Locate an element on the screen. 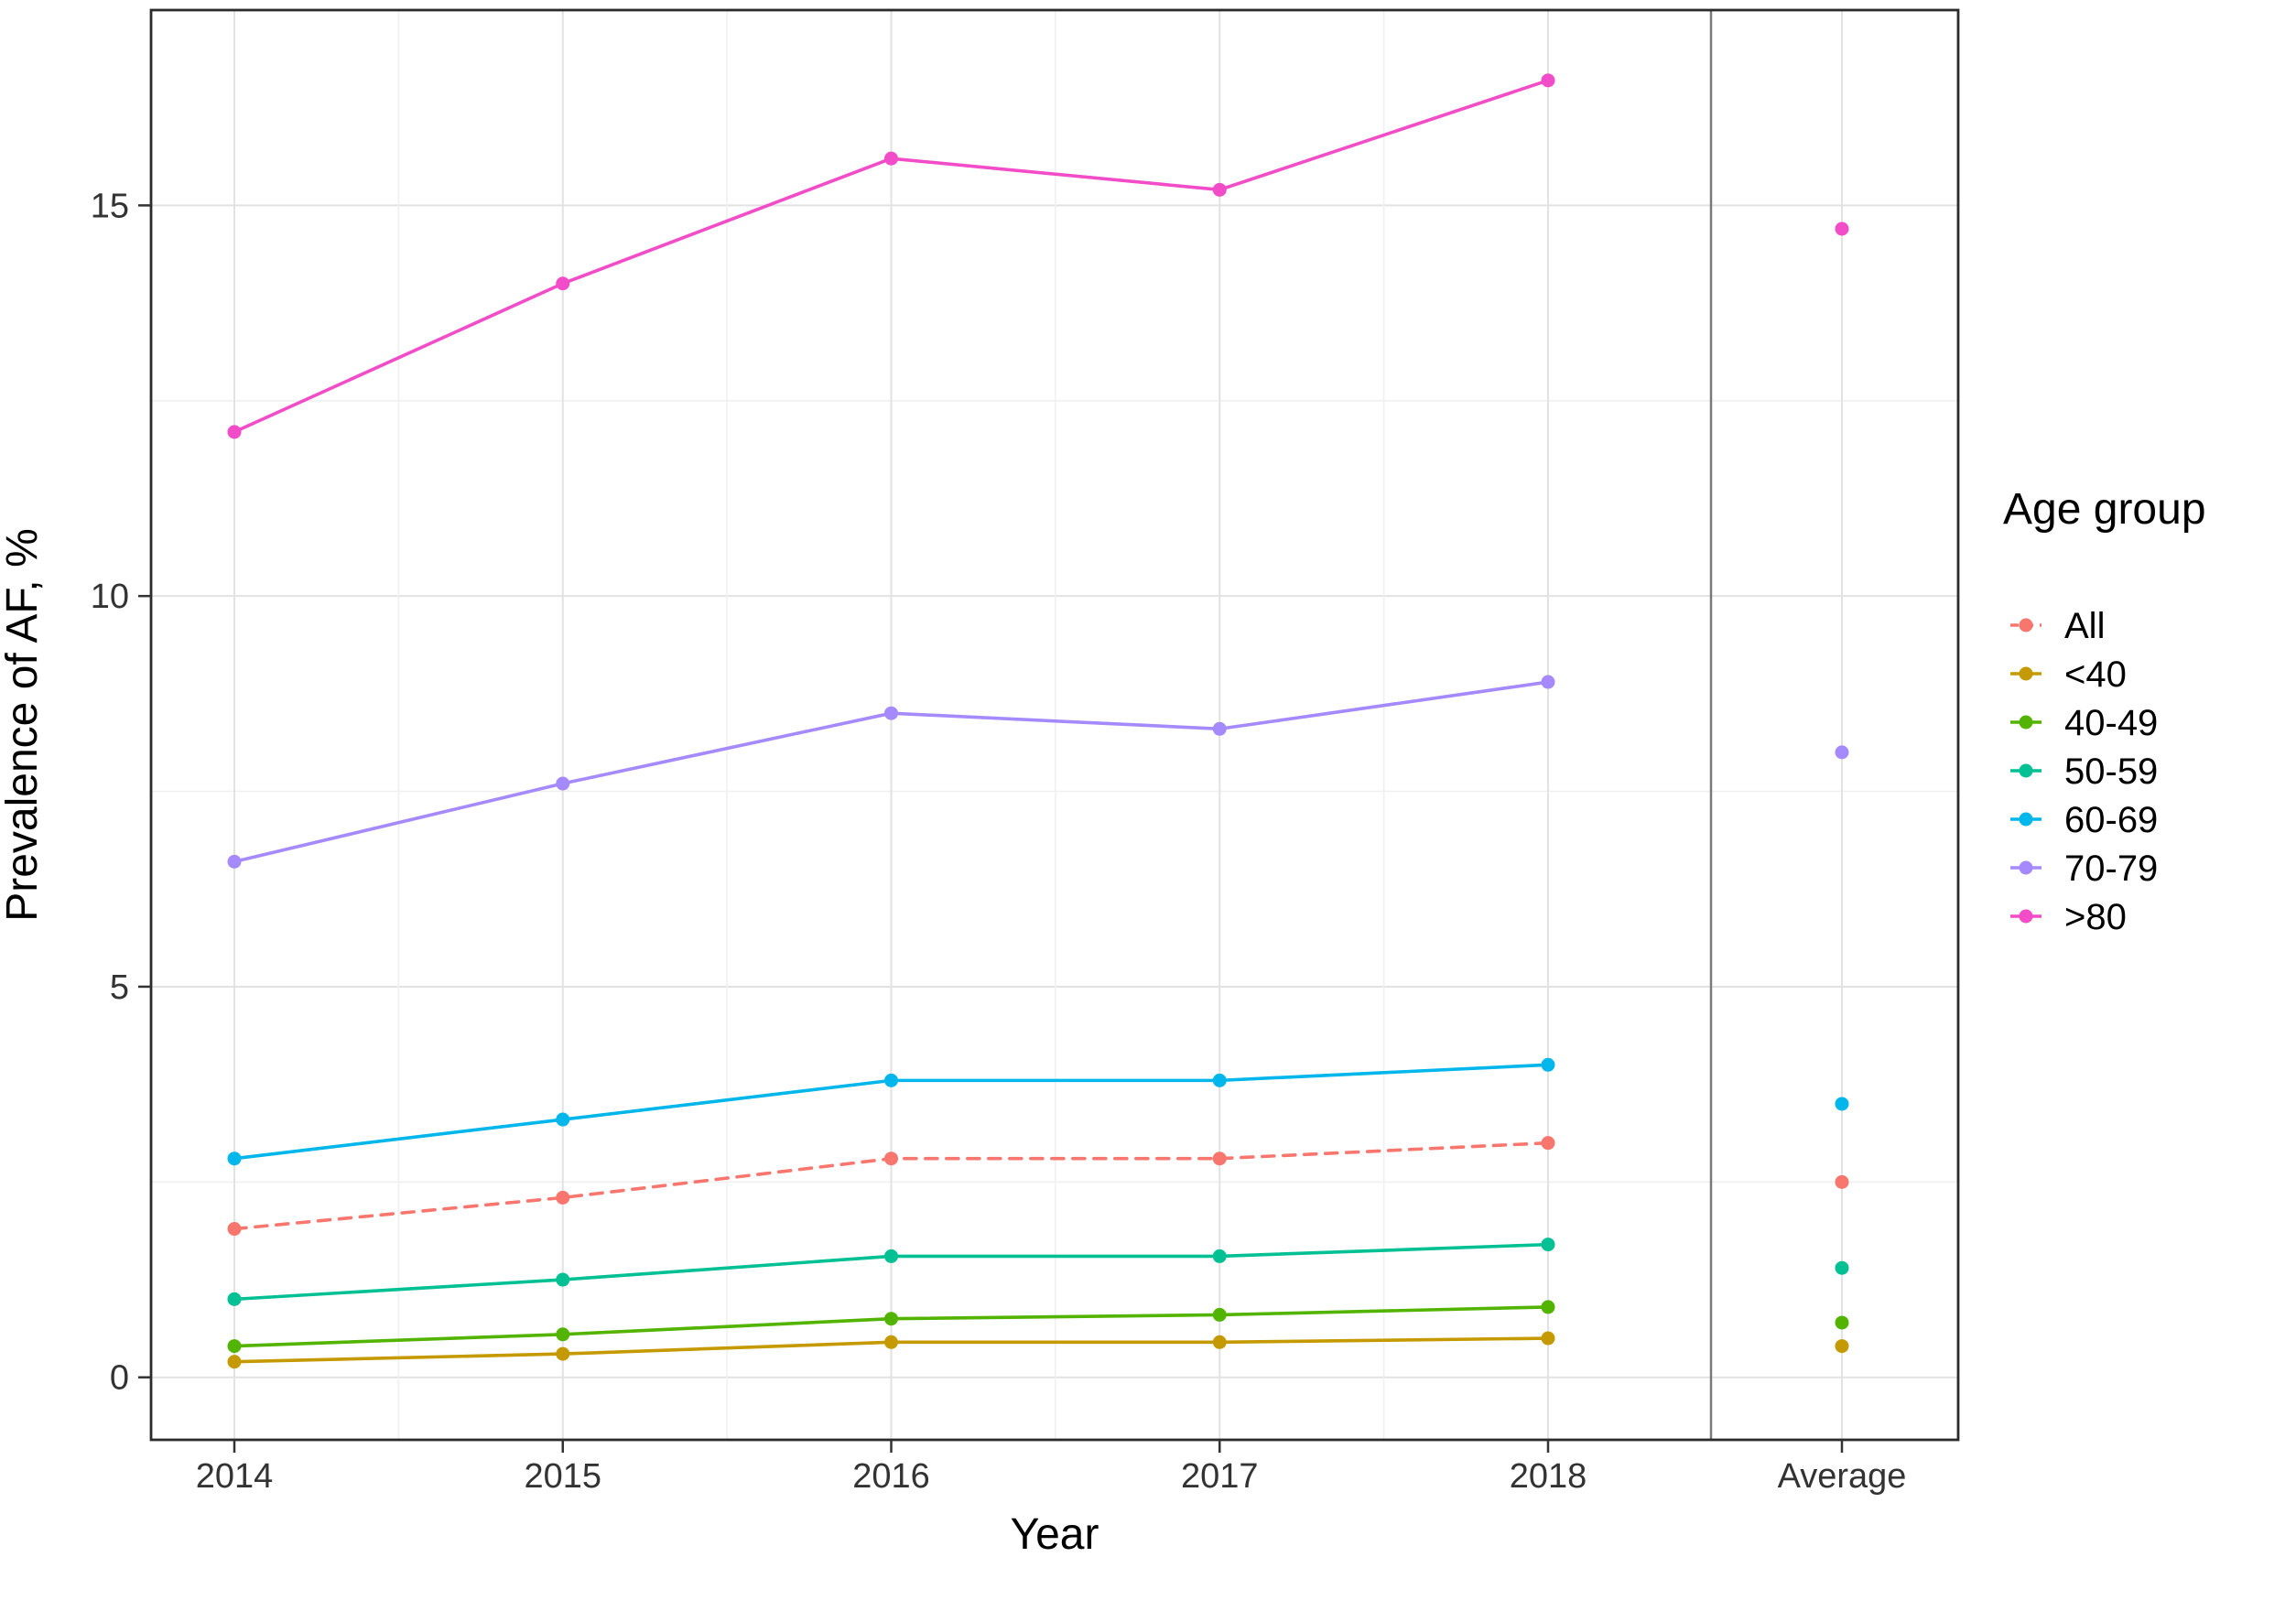 This screenshot has height=1611, width=2296. legend-item-label: All is located at coordinates (2084, 626).